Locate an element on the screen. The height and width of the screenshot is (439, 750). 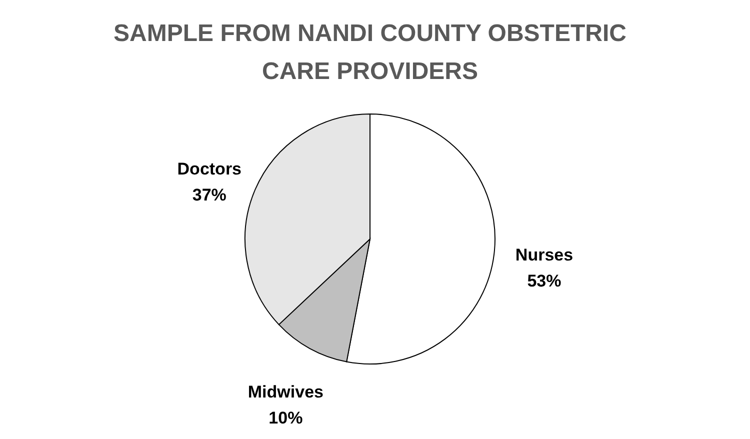
slice-label: Midwives is located at coordinates (286, 392).